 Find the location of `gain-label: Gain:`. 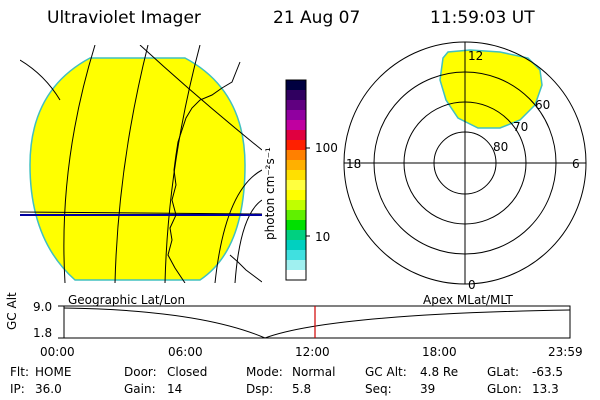

gain-label: Gain: is located at coordinates (140, 389).